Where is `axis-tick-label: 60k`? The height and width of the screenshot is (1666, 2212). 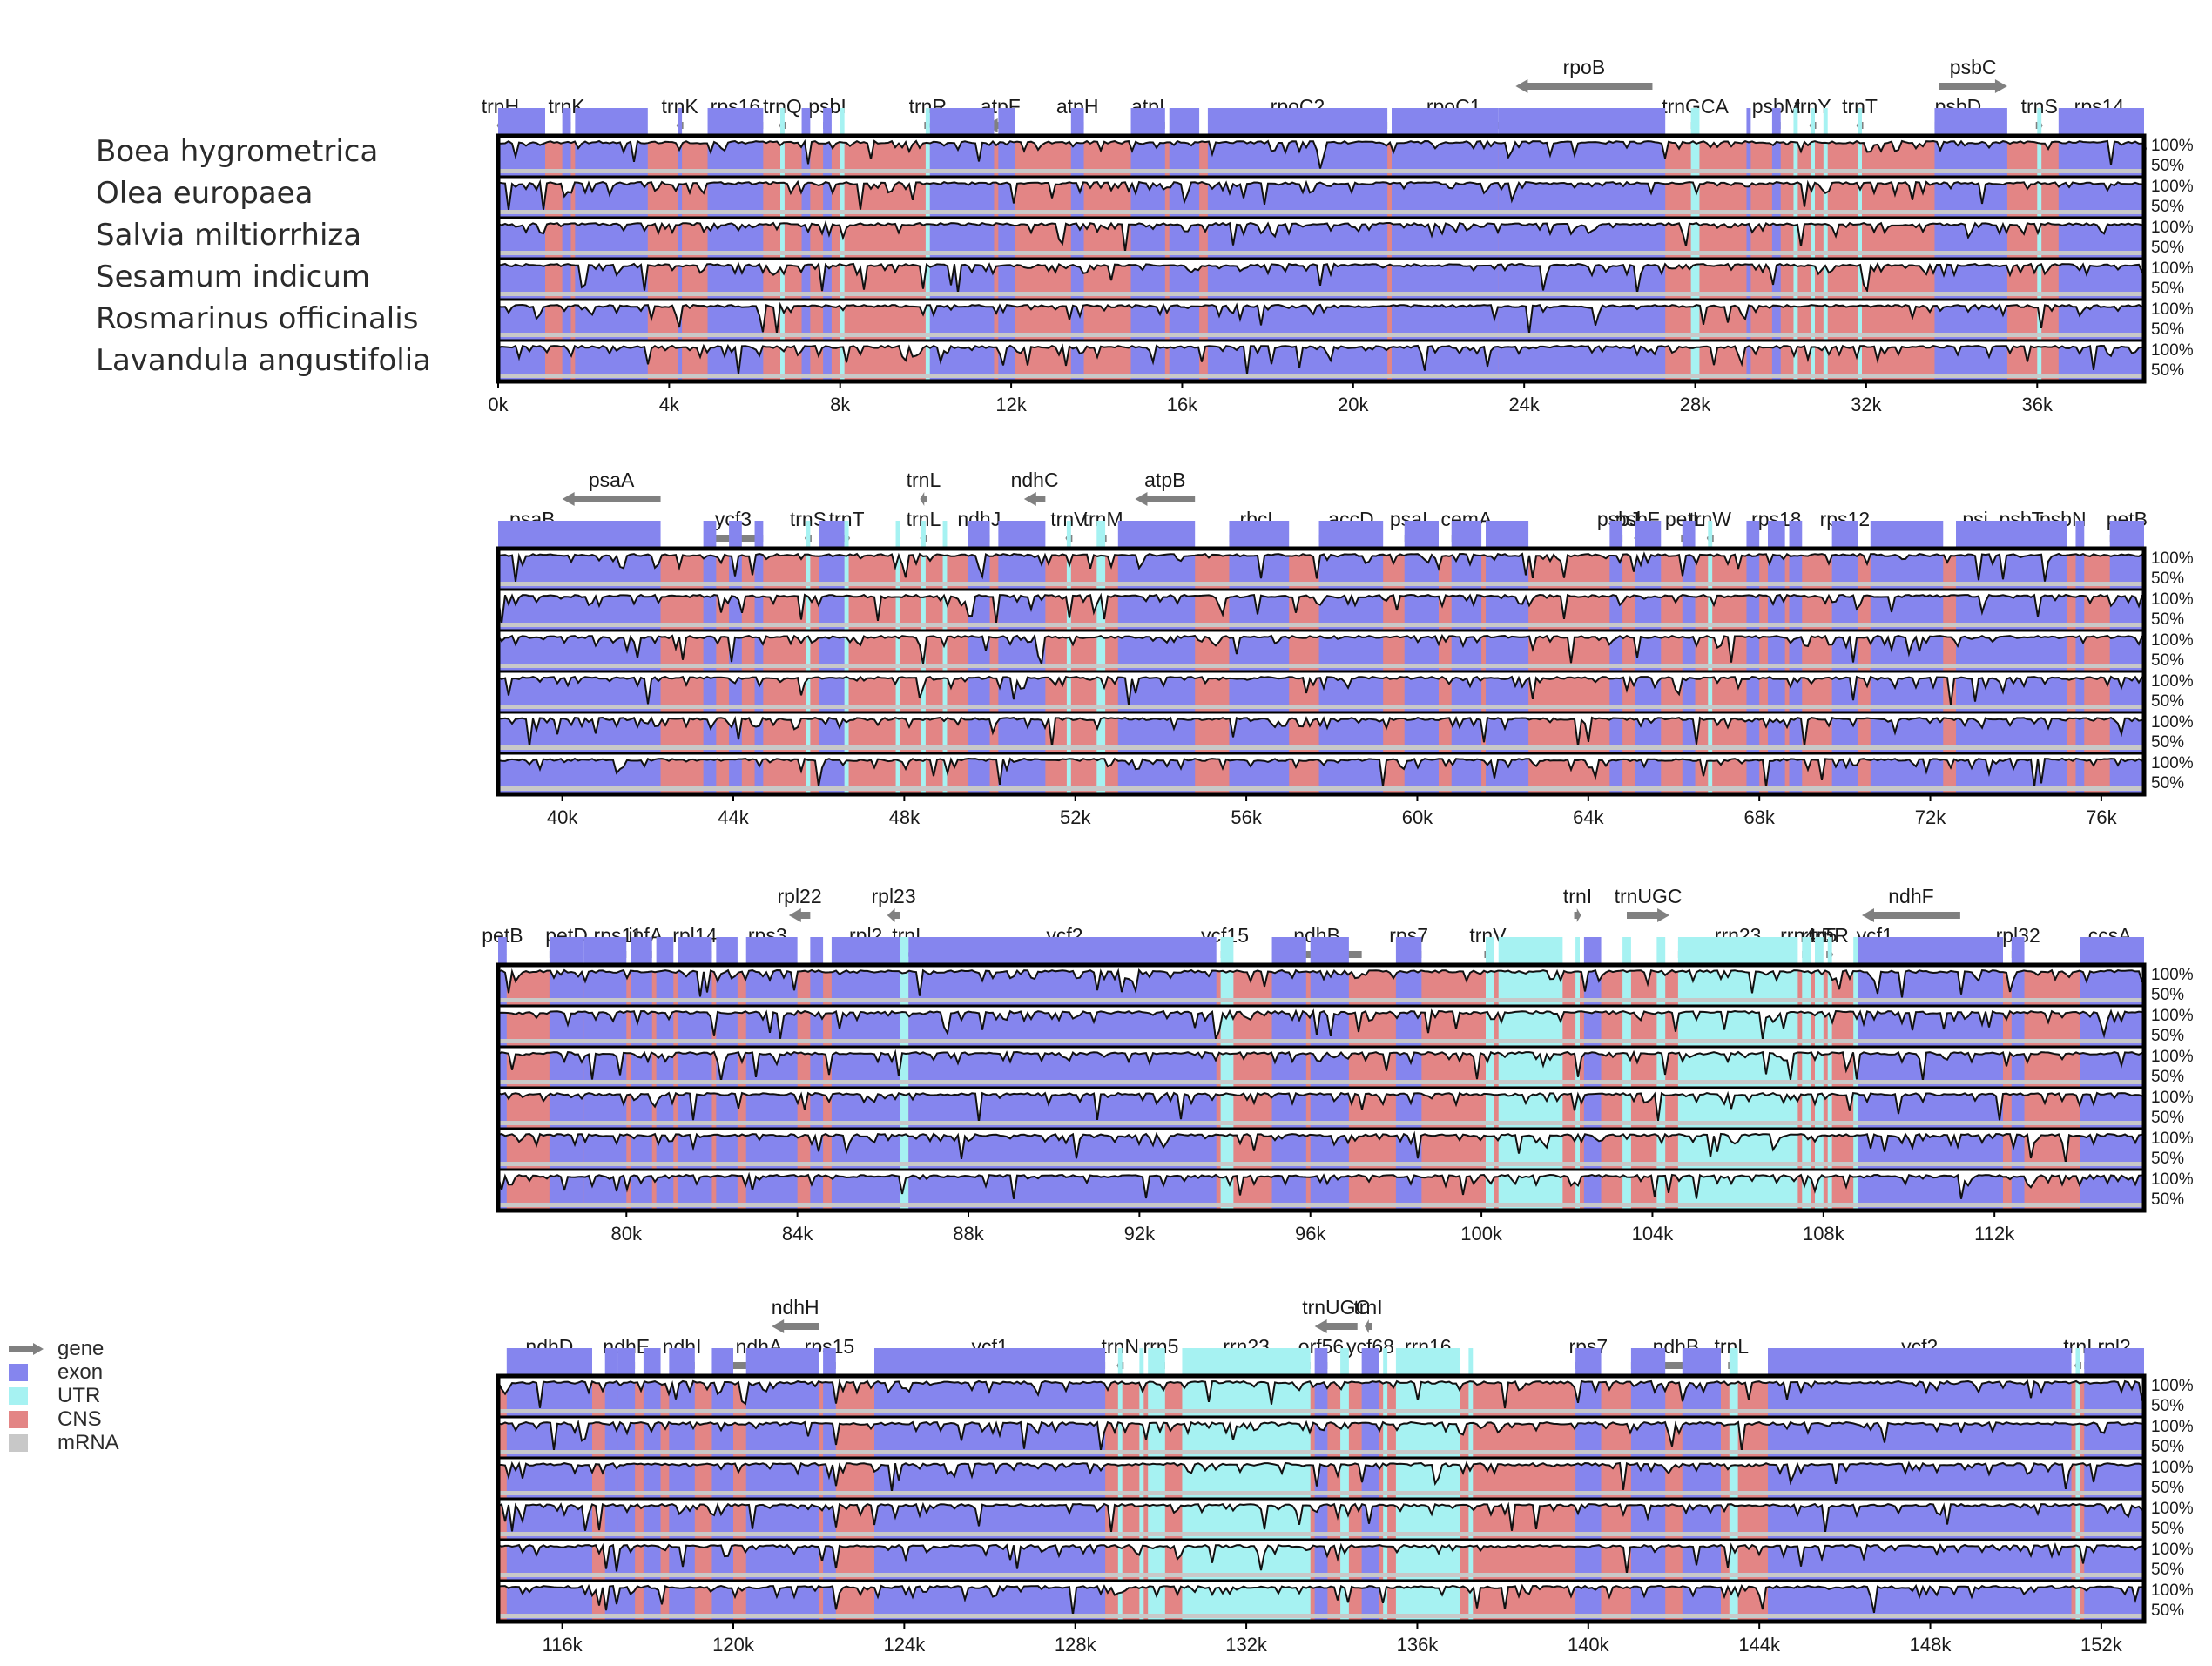 axis-tick-label: 60k is located at coordinates (1418, 817).